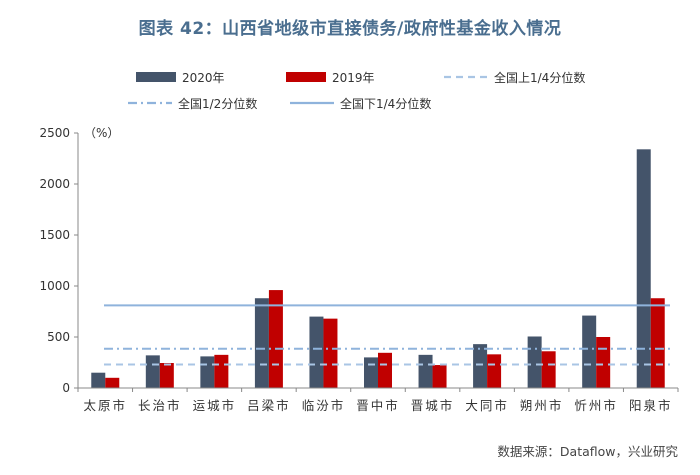  I want to click on x-axis: 太原市 长治市 运城市 吕梁市 临汾市 晋中市 晋城市 大同市 朔州市 忻州市 阳泉市, so click(378, 400).